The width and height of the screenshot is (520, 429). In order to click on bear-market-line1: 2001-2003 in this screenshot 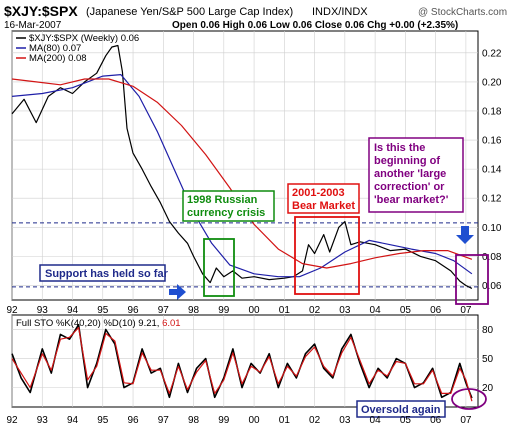, I will do `click(318, 193)`.